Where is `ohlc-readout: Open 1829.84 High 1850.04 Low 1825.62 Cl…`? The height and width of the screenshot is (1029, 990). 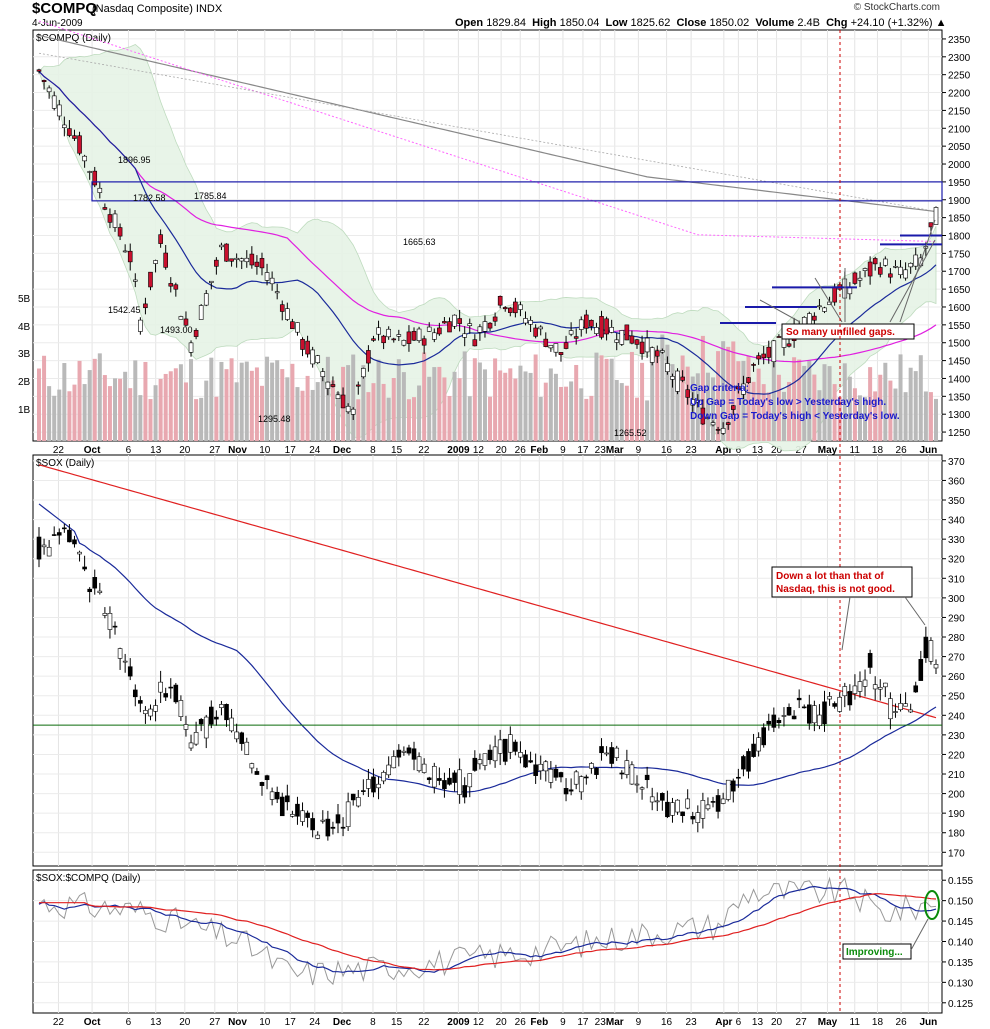 ohlc-readout: Open 1829.84 High 1850.04 Low 1825.62 Cl… is located at coordinates (701, 23).